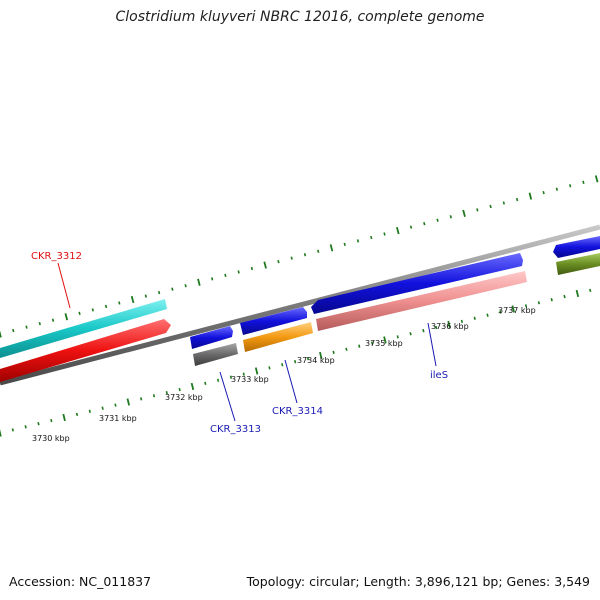  I want to click on accession-text: Accession: NC_011837, so click(80, 581).